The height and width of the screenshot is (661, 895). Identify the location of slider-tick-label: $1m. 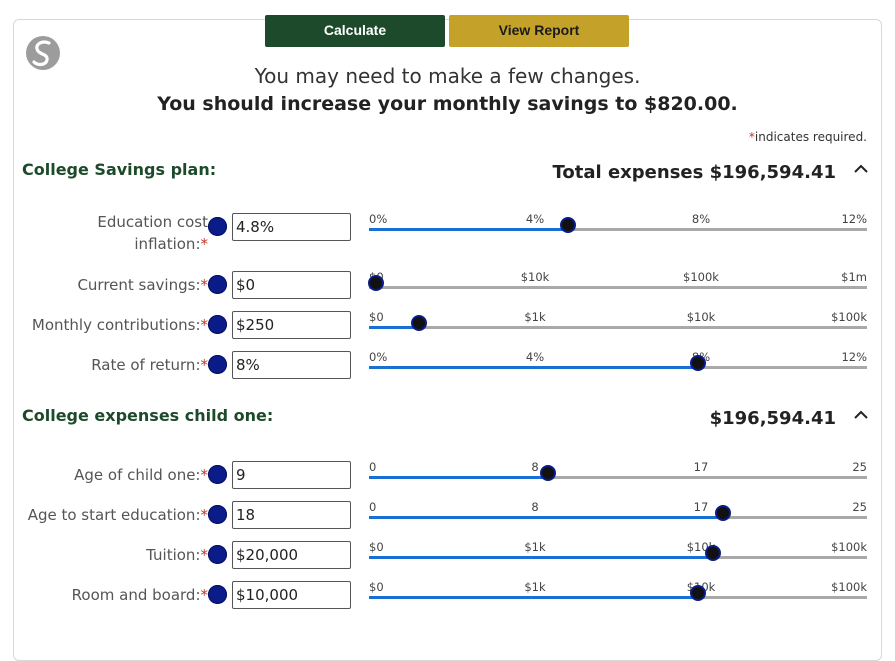
(854, 277).